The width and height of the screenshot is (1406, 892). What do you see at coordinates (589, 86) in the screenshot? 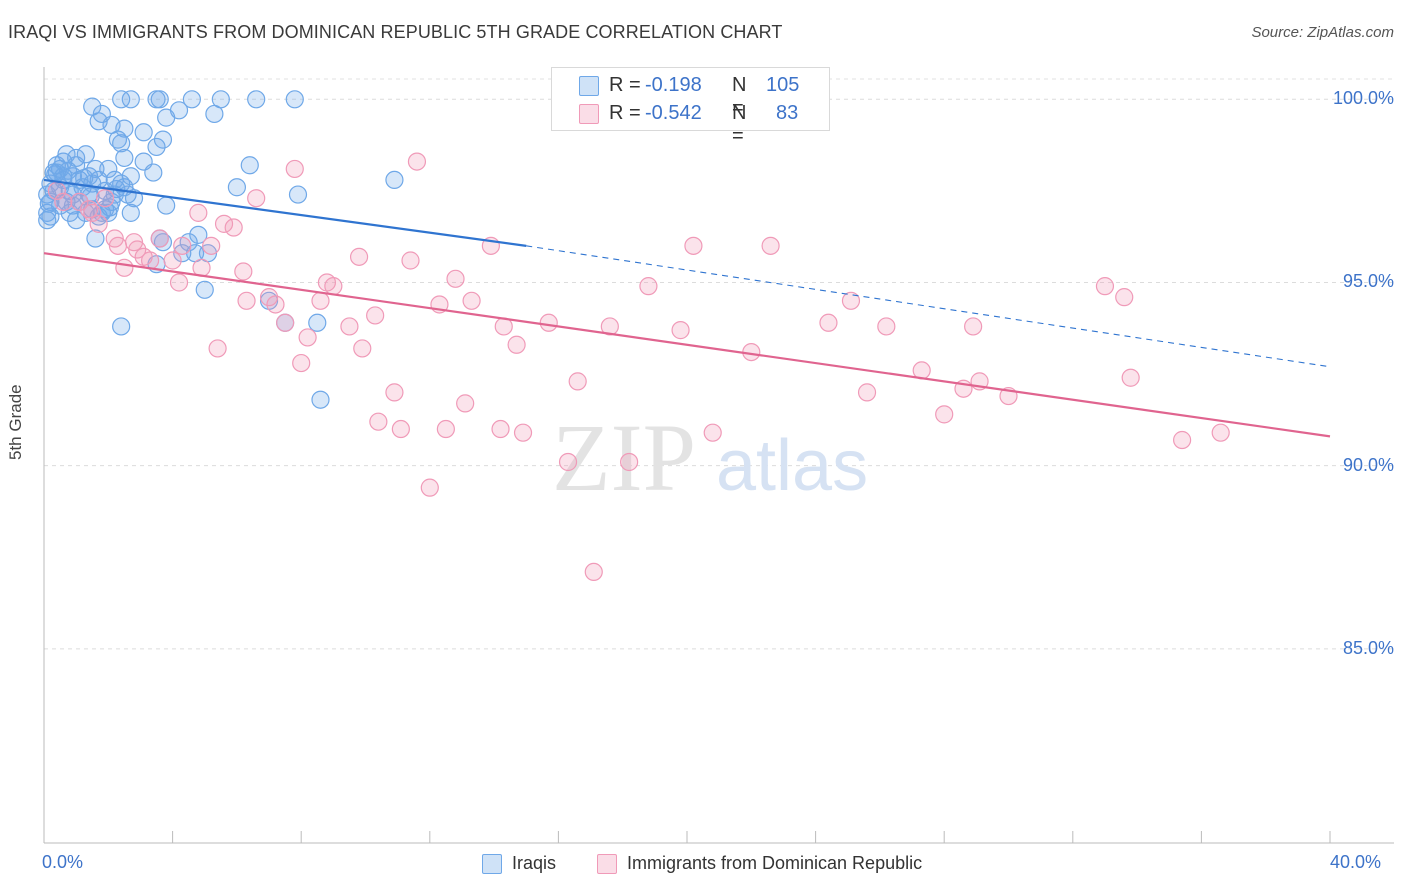
I see `iraqis-swatch` at bounding box center [589, 86].